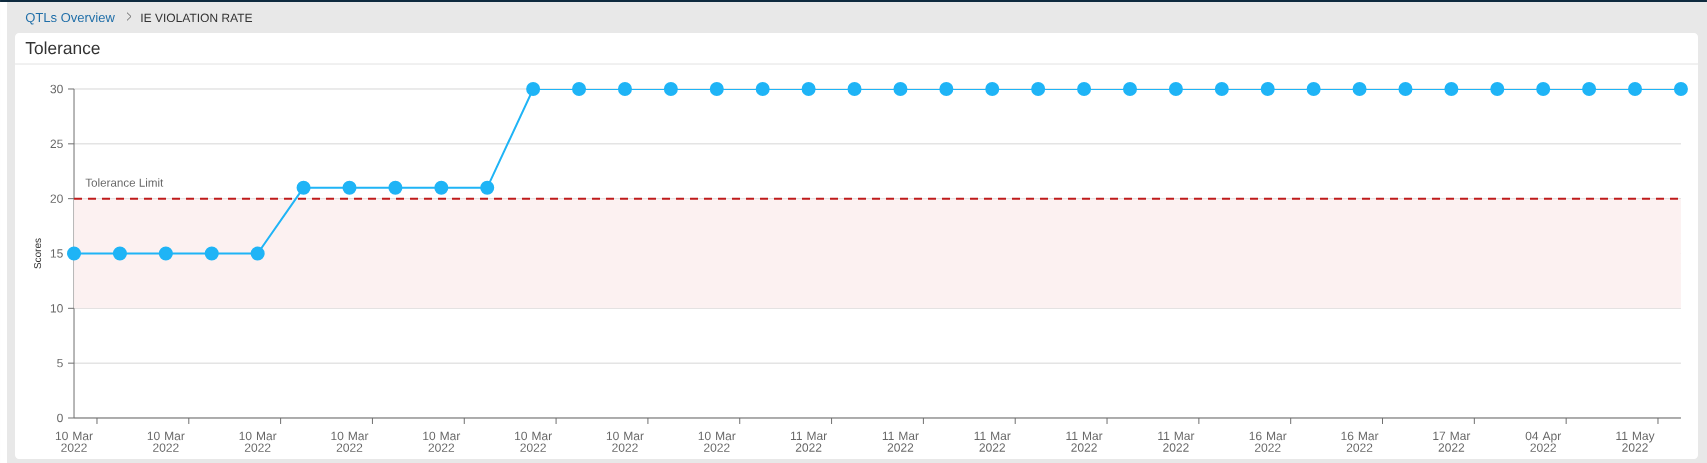 The height and width of the screenshot is (463, 1707). I want to click on y-tick-label: 20, so click(56, 198).